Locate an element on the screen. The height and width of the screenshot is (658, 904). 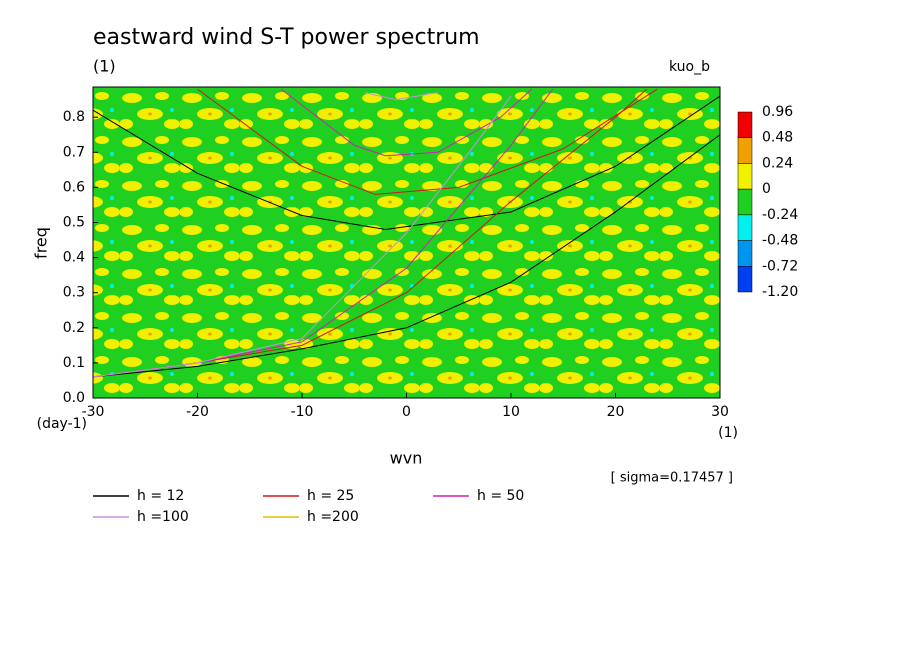
annotation: [ sigma=0.17457 ] is located at coordinates (672, 478).